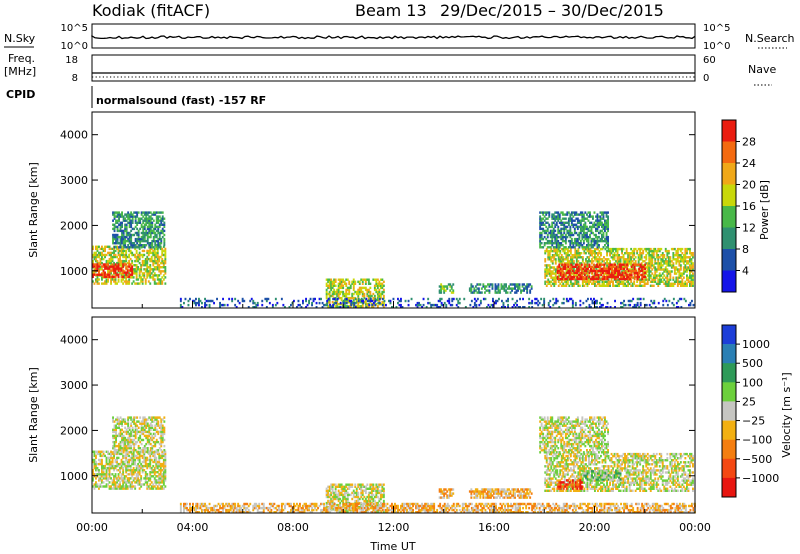 The width and height of the screenshot is (800, 554). What do you see at coordinates (706, 78) in the screenshot?
I see `nave-tick-bottom: 0` at bounding box center [706, 78].